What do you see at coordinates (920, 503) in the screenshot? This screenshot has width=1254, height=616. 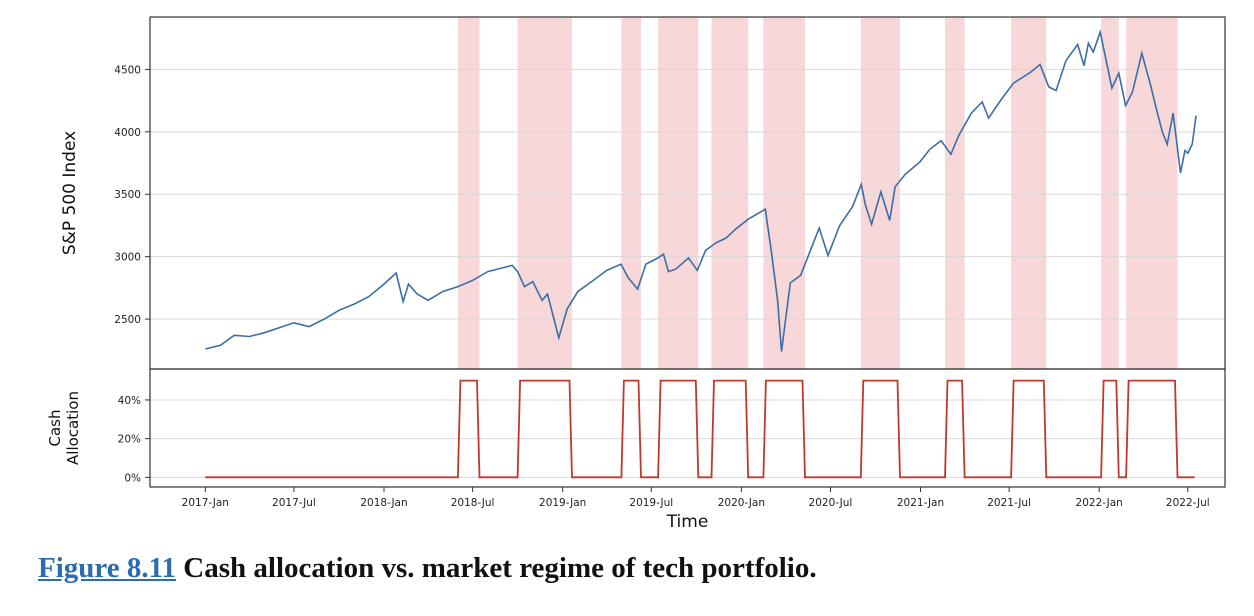 I see `time-x-tick-label: 2021-Jan` at bounding box center [920, 503].